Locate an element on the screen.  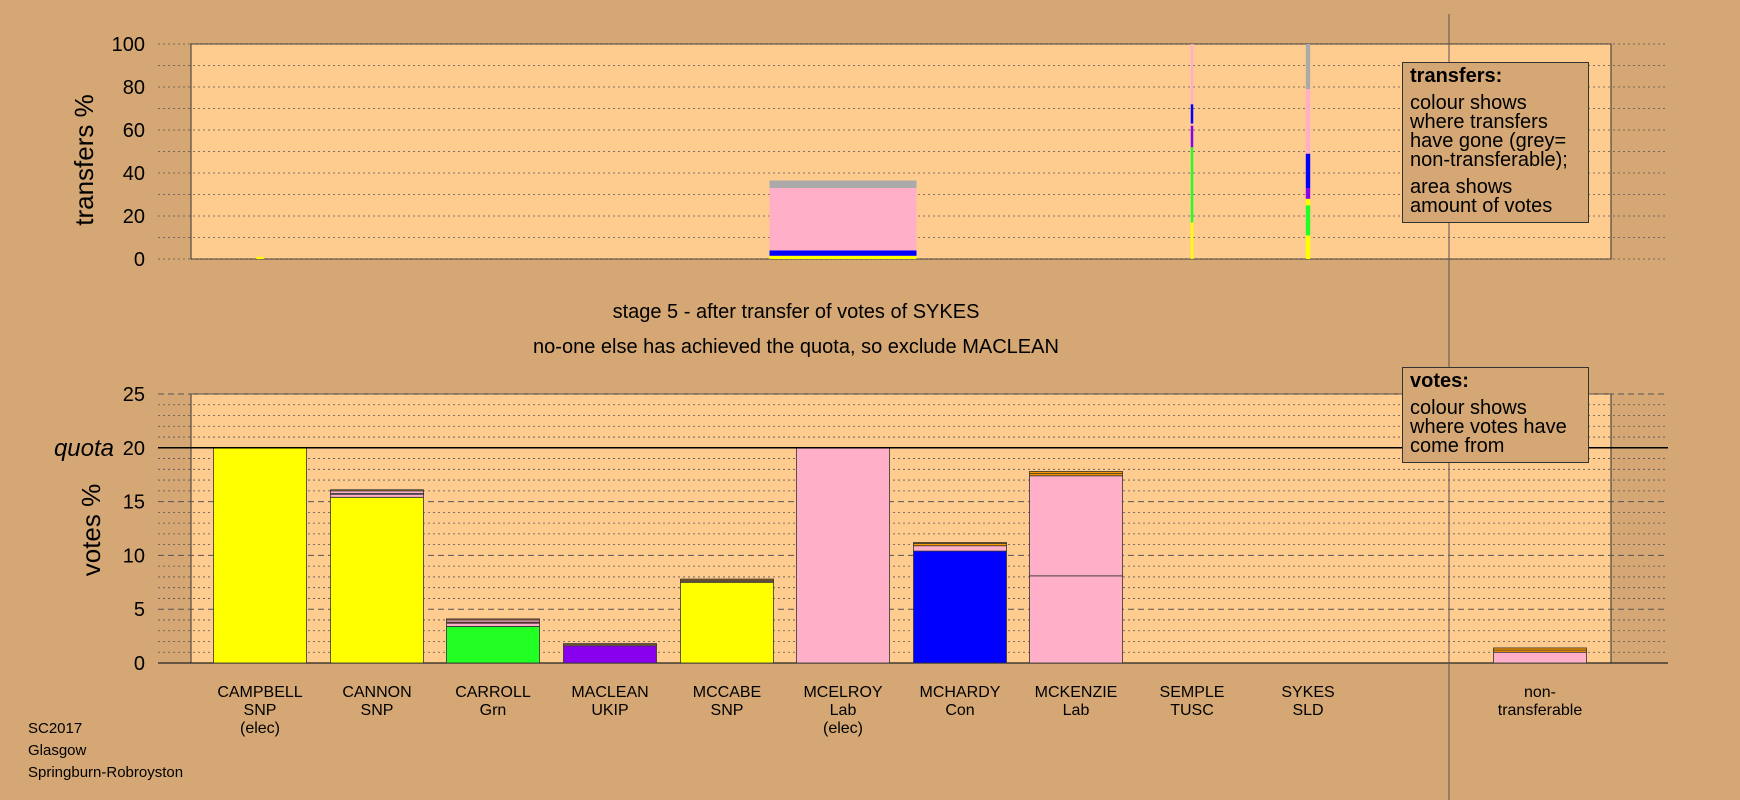
vote-segment-carroll-sld is located at coordinates (493, 619).